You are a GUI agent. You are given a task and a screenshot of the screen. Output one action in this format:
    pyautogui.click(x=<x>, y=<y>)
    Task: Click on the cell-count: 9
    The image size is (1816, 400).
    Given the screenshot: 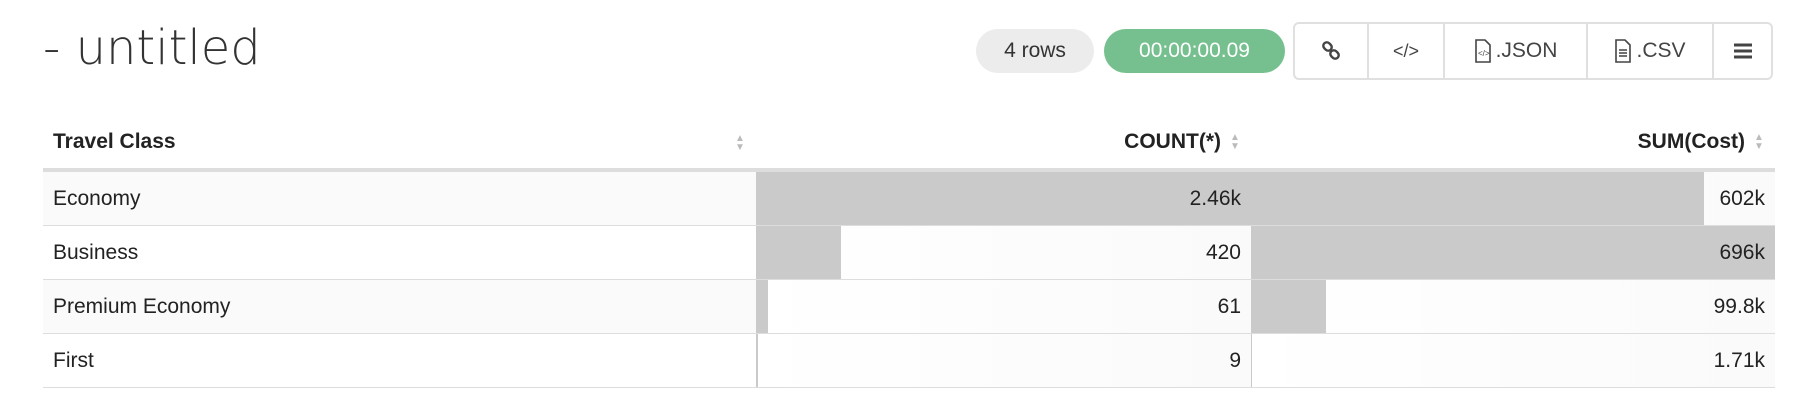 What is the action you would take?
    pyautogui.click(x=1003, y=360)
    